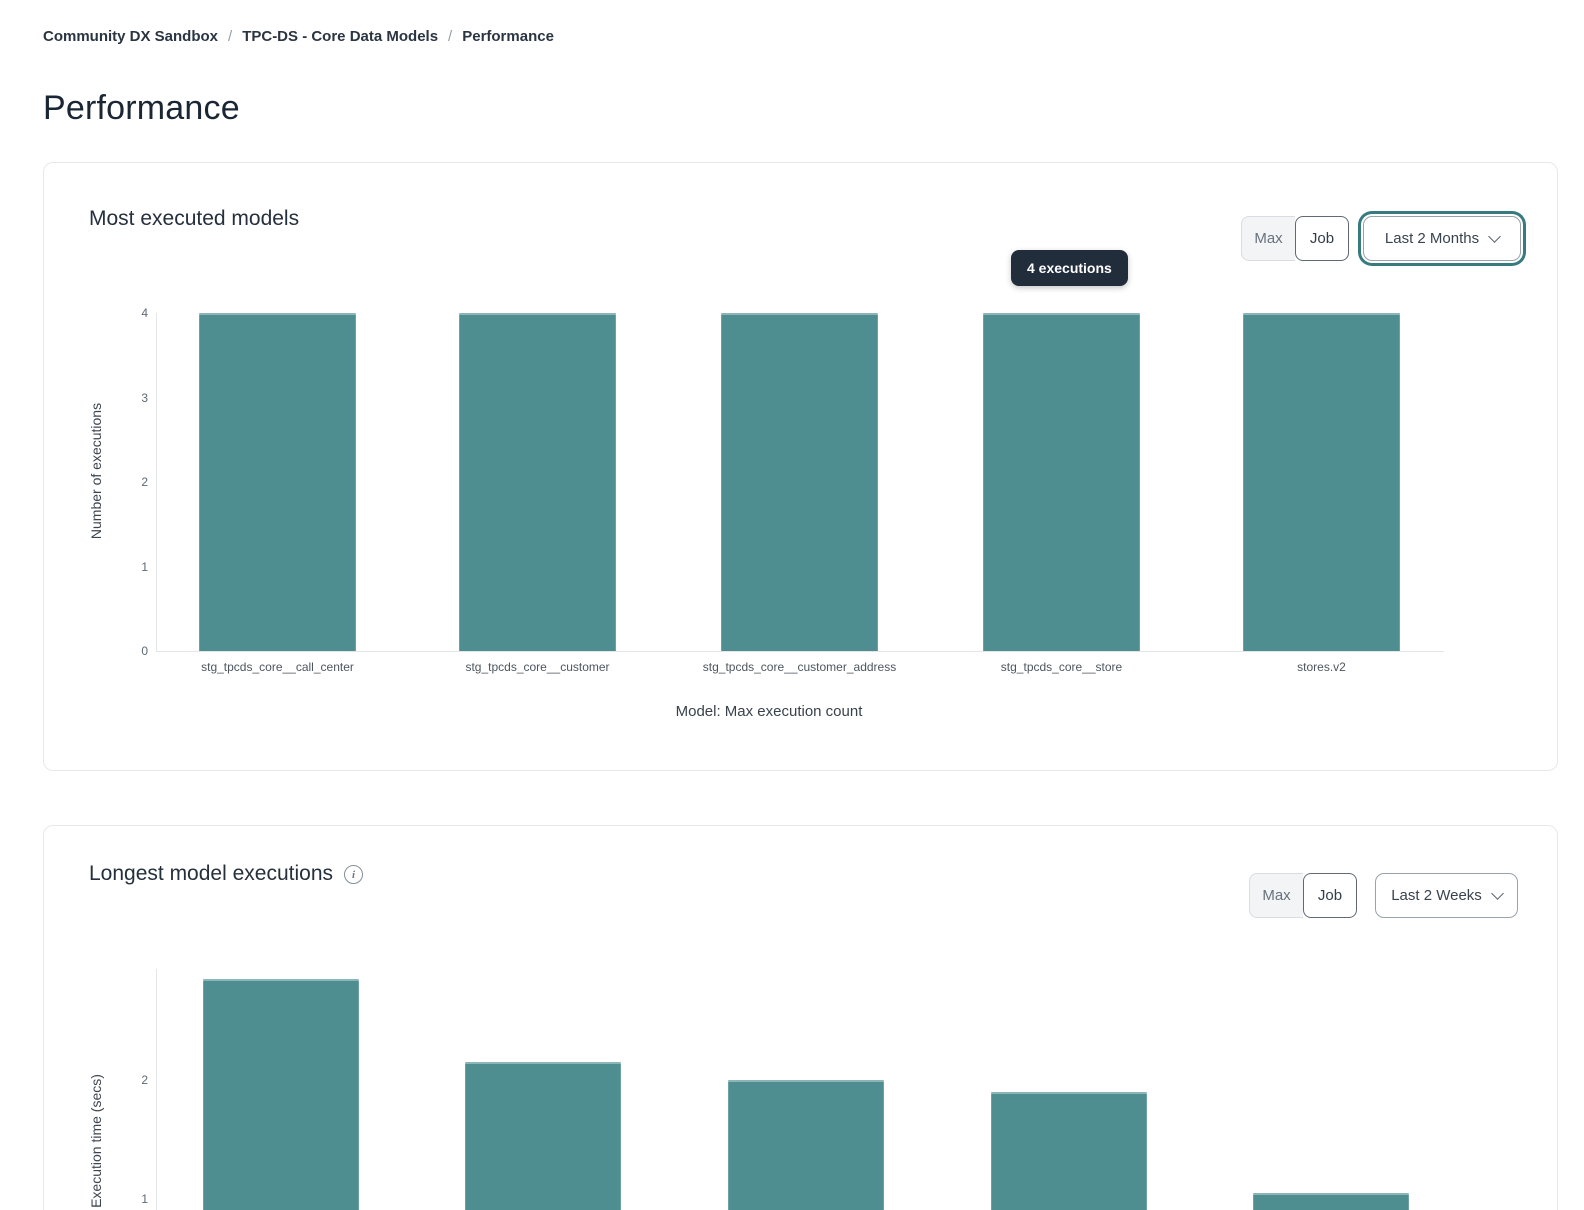 The height and width of the screenshot is (1210, 1584). Describe the element at coordinates (340, 36) in the screenshot. I see `breadcrumb-item-environment: TPC-DS - Core Data Models` at that location.